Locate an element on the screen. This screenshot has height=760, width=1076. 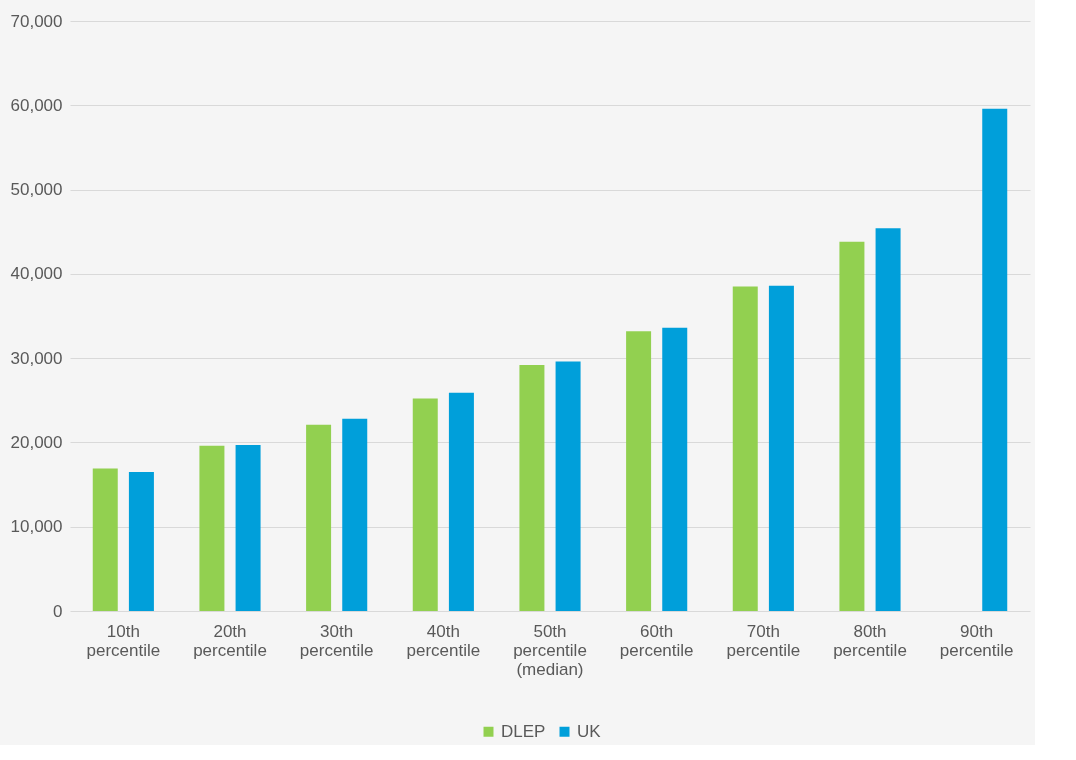
x-tick-label: 60th percentile is located at coordinates (656, 640).